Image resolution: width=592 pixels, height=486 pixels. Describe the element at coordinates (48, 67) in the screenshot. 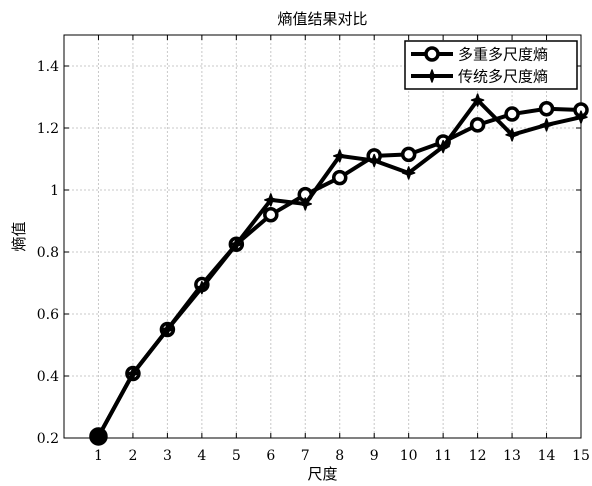

I see `y-tick-label: 1.4` at that location.